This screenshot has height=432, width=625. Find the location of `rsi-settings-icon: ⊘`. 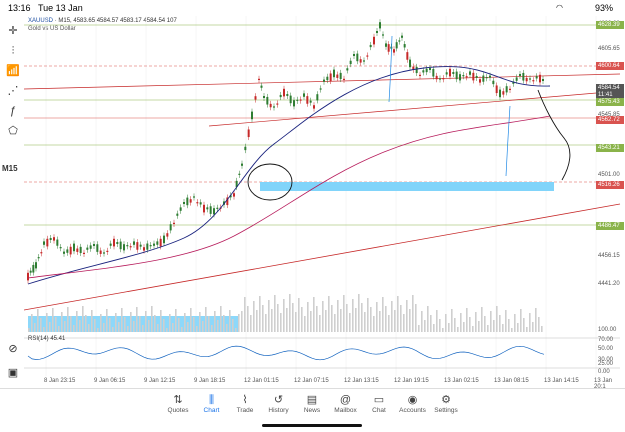

rsi-settings-icon: ⊘ is located at coordinates (13, 349).